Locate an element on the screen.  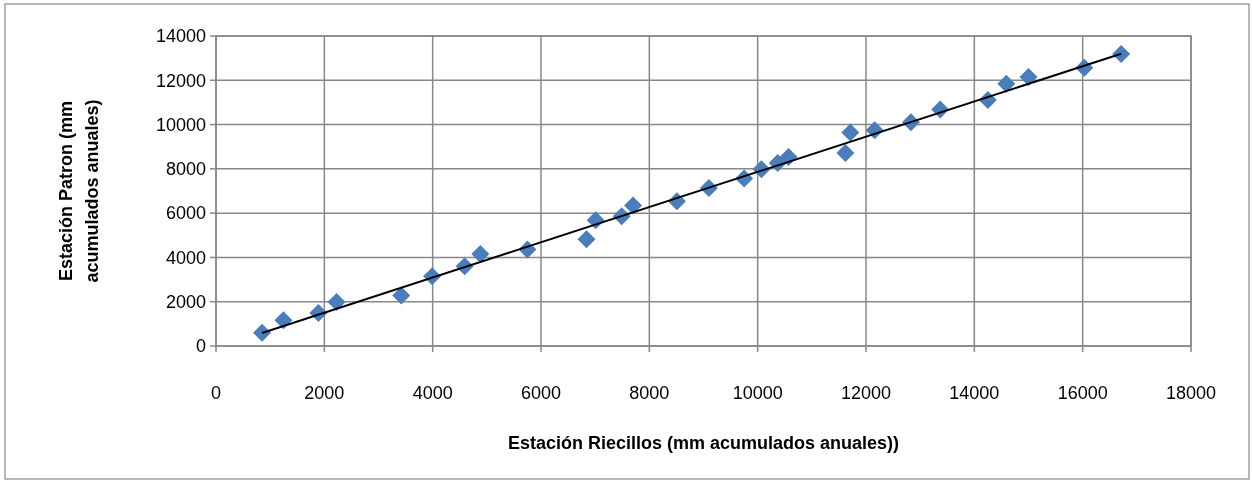
x-tick-label: 16000 is located at coordinates (1082, 393).